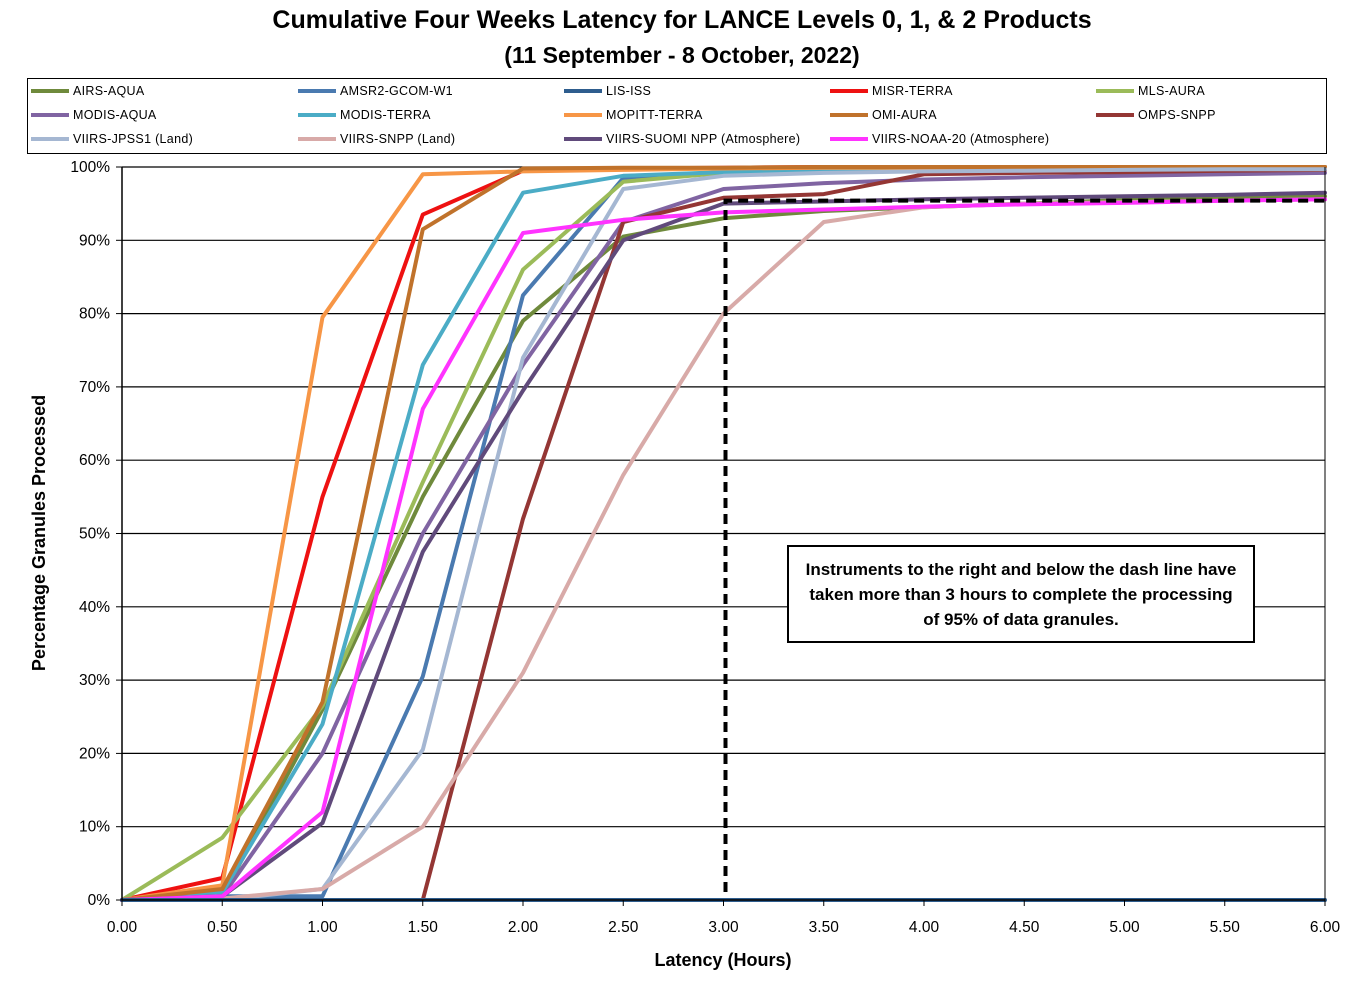 The image size is (1364, 988). I want to click on legend-label: VIIRS-SUOMI NPP (Atmosphere), so click(703, 139).